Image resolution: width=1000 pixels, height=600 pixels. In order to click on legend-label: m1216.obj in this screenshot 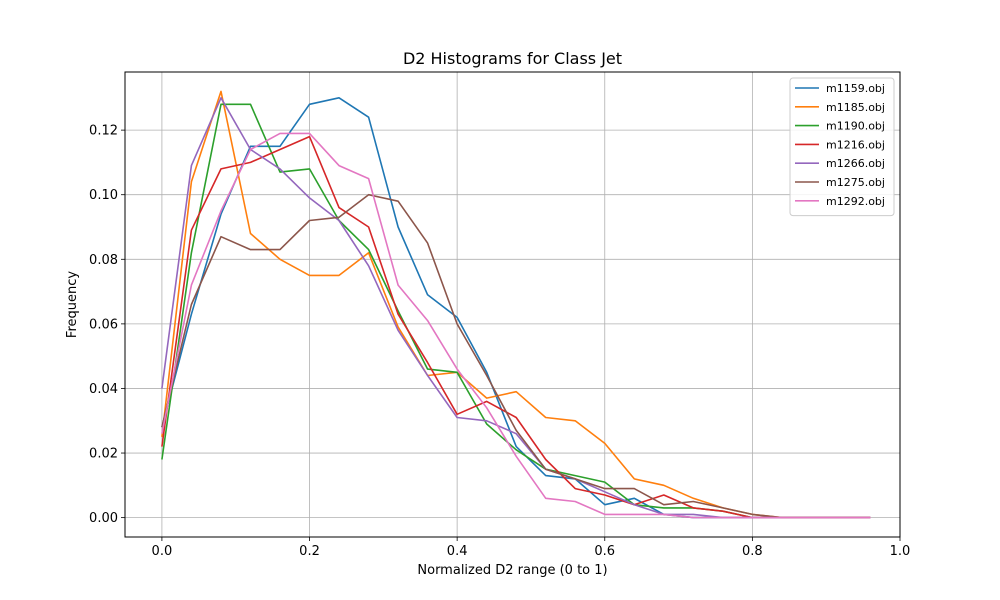, I will do `click(855, 144)`.